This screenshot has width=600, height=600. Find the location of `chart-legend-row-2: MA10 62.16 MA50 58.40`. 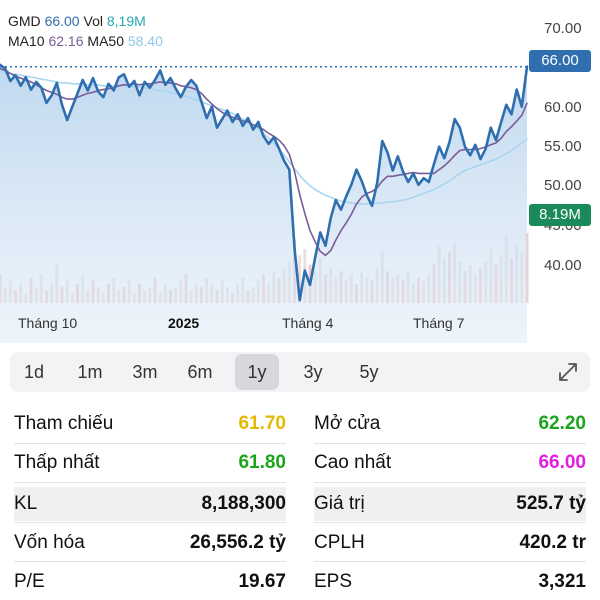

chart-legend-row-2: MA10 62.16 MA50 58.40 is located at coordinates (85, 41).